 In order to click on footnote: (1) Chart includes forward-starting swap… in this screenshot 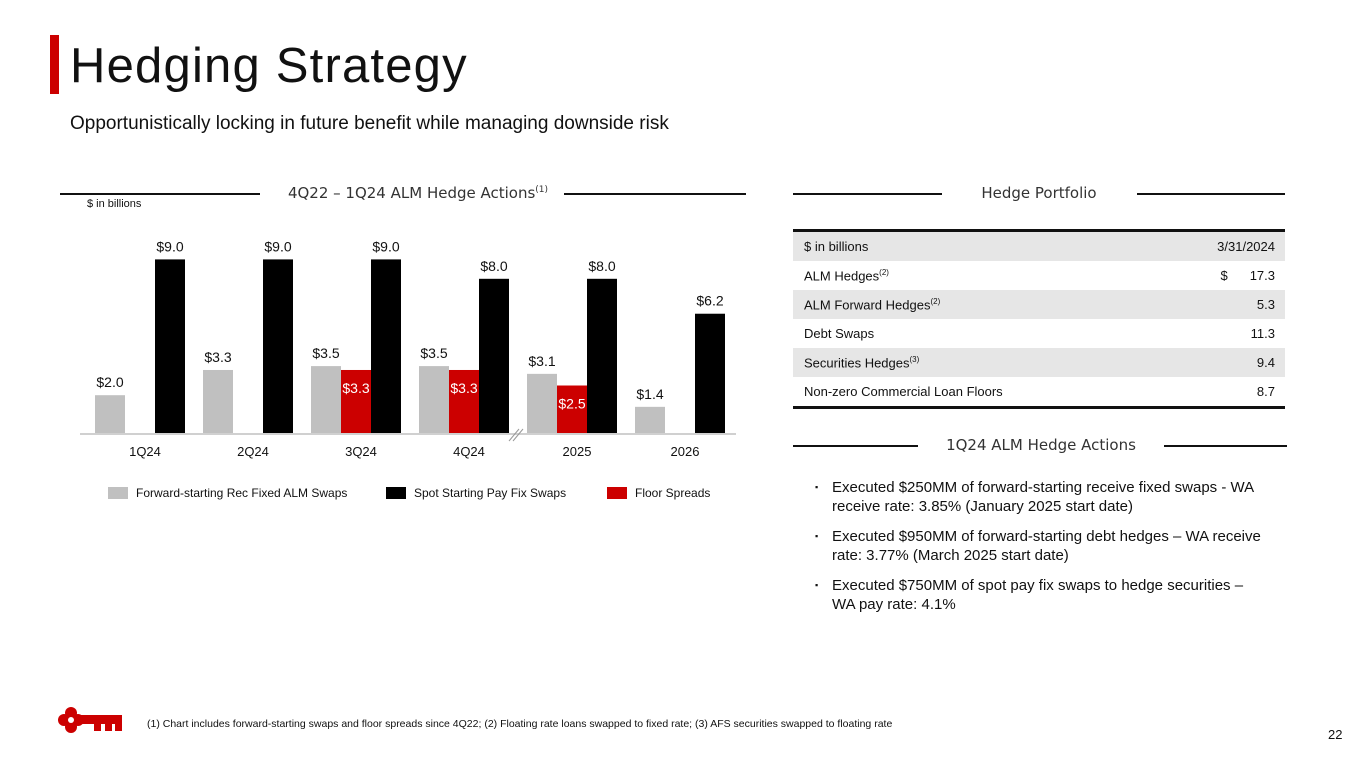, I will do `click(520, 724)`.